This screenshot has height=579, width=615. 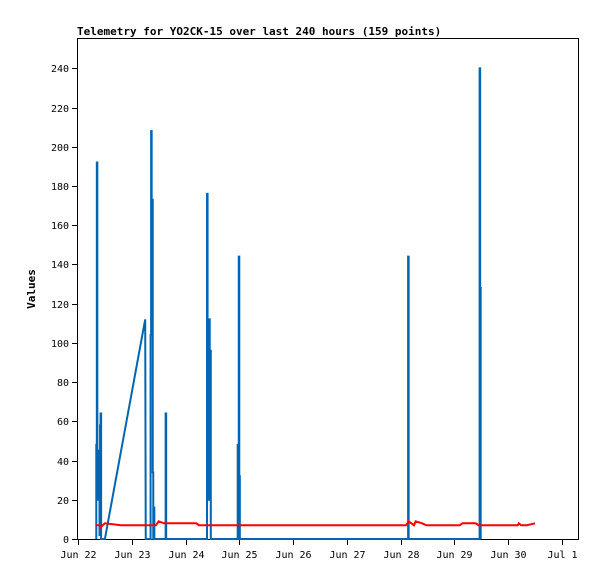 I want to click on y-tick-label-160: 160, so click(x=60, y=226).